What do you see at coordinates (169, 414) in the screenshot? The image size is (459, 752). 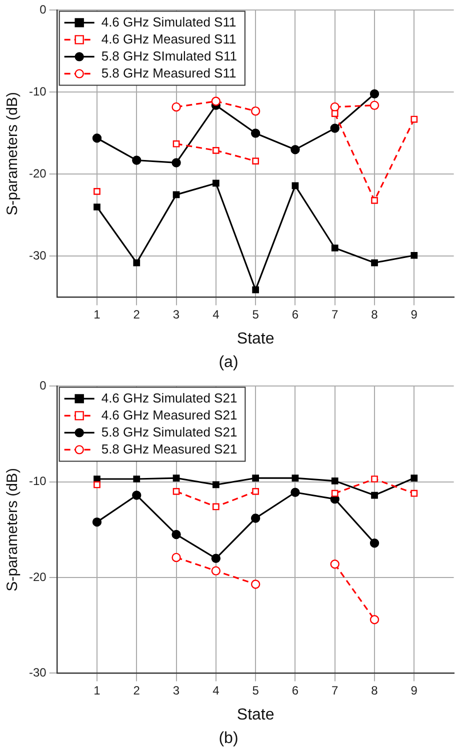 I see `legend-label: 4.6 GHz Measured S21` at bounding box center [169, 414].